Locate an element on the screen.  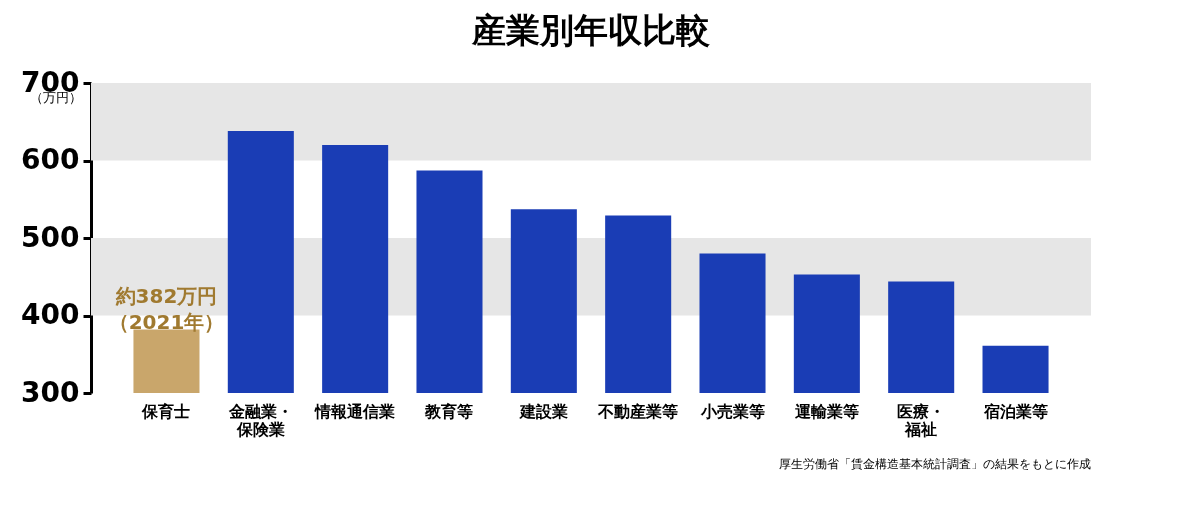
x-tick-label: 教育等 is located at coordinates (449, 411).